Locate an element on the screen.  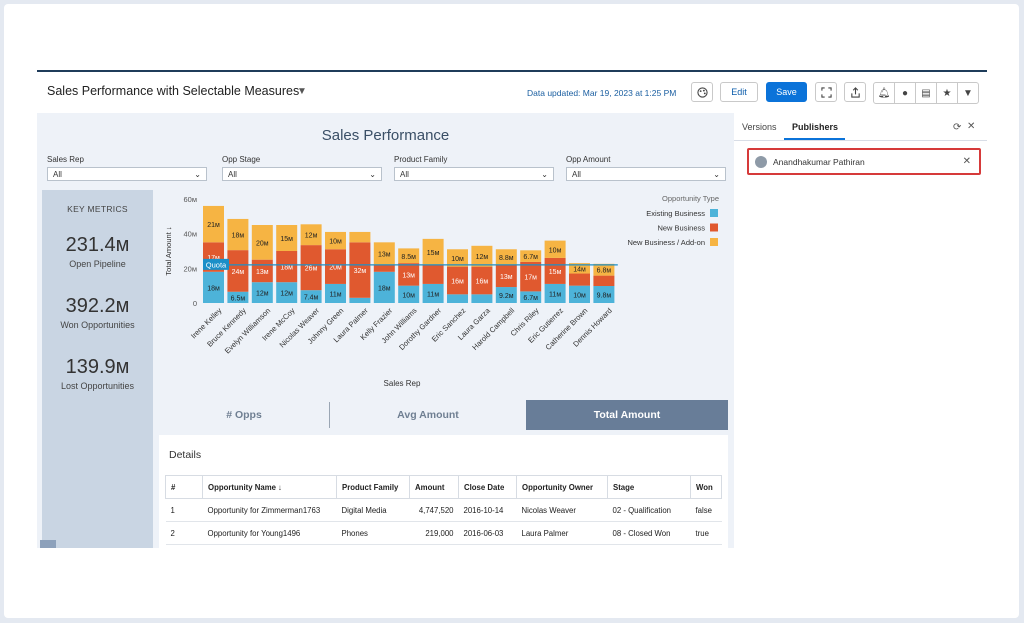
col-header: # is located at coordinates (184, 487).